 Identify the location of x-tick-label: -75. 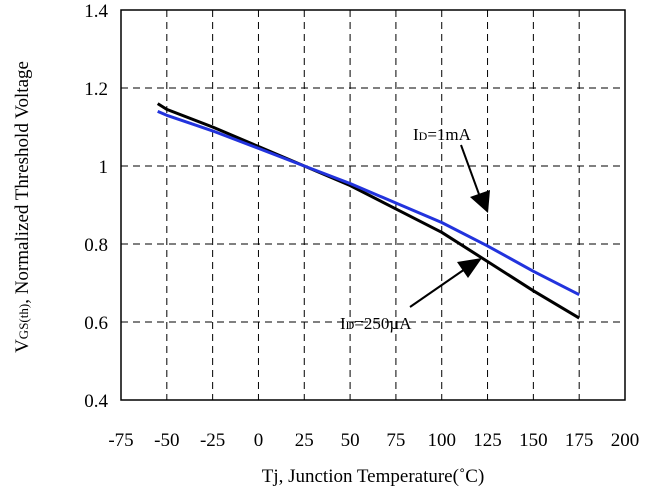
(120, 440).